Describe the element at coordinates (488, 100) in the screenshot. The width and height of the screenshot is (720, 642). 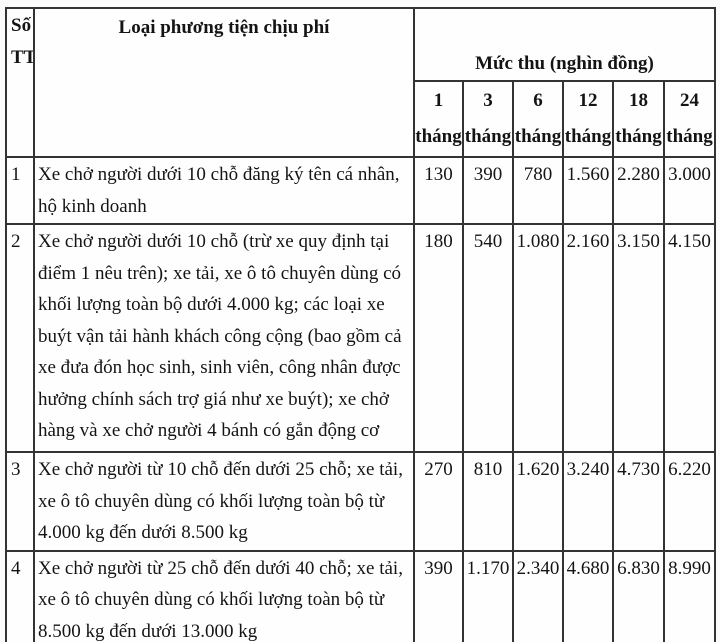
I see `period-number: 3` at that location.